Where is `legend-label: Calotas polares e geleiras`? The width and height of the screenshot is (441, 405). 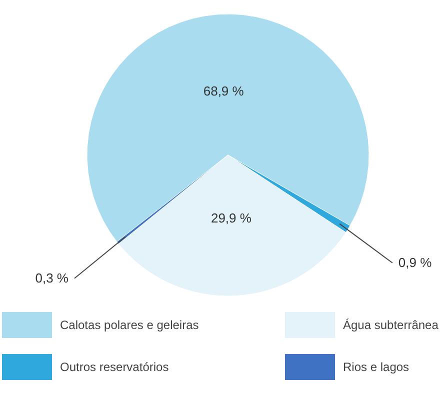
legend-label: Calotas polares e geleiras is located at coordinates (129, 325).